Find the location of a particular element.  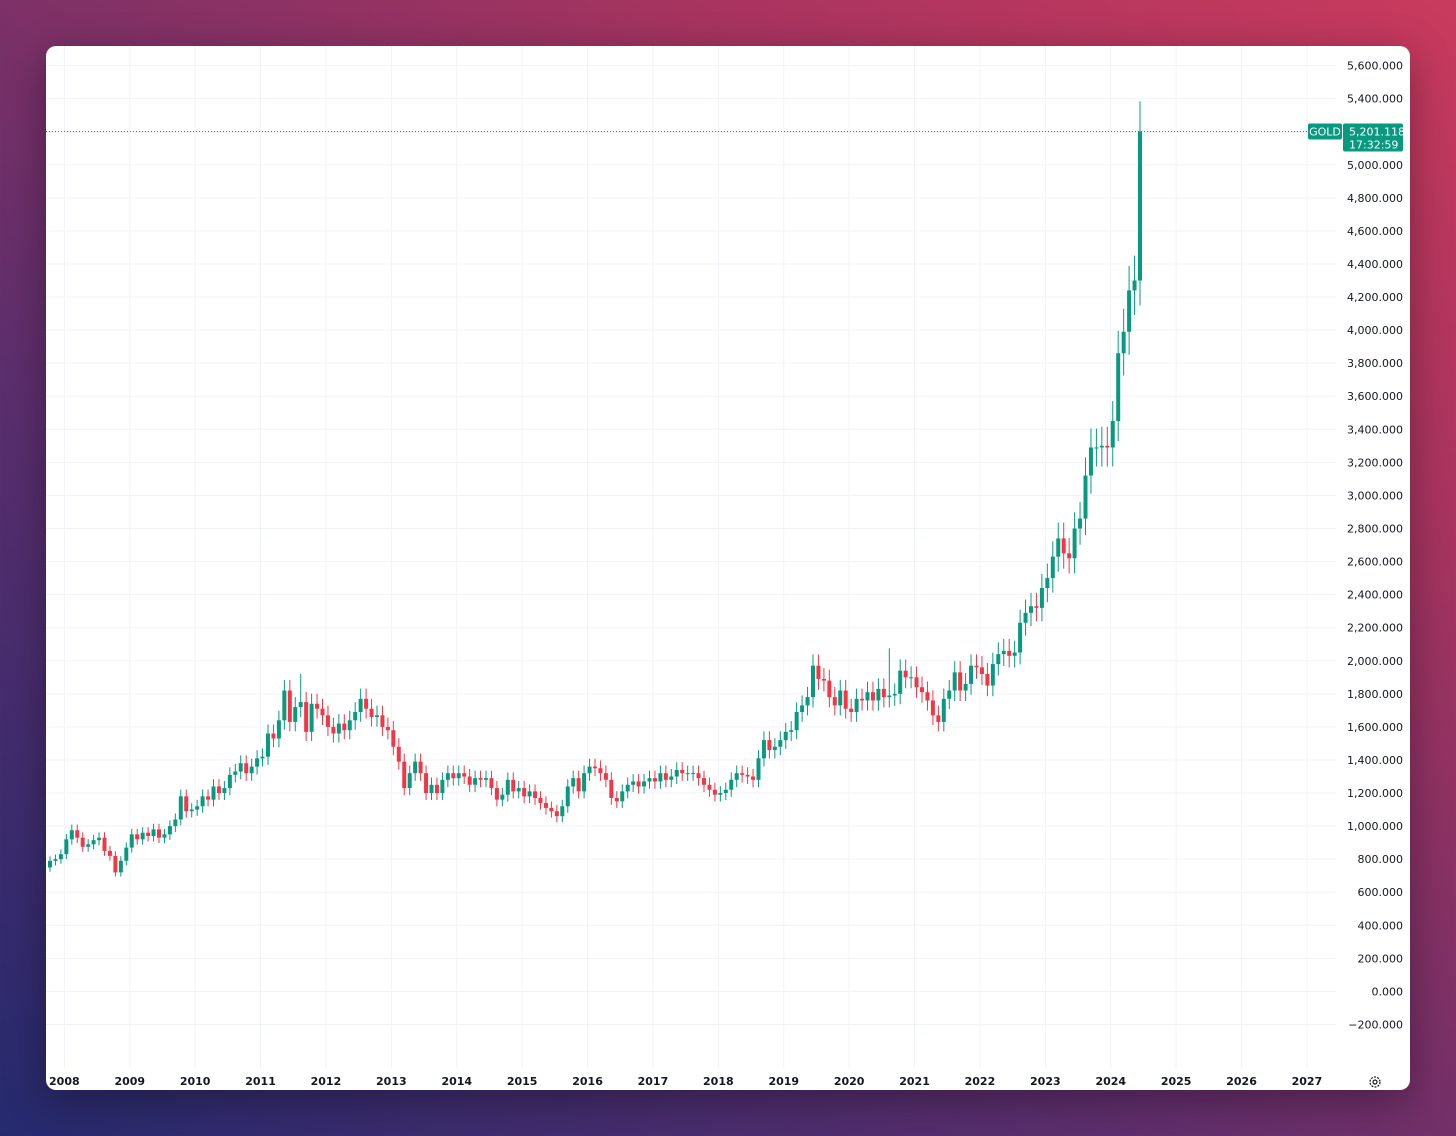

y-tick-label: 800.000 is located at coordinates (1381, 859).